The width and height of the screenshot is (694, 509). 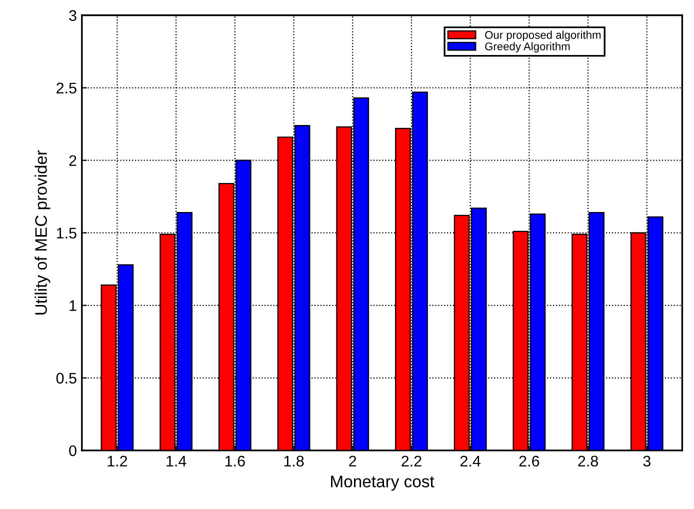 I want to click on x-tick-label: 1.4, so click(x=176, y=461).